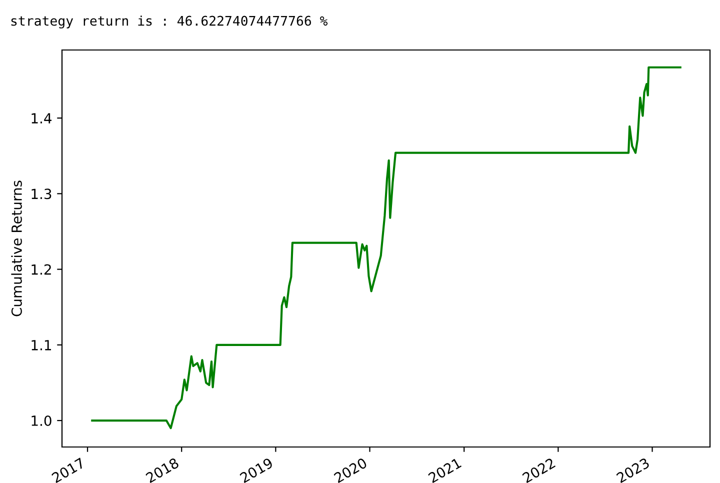 This screenshot has width=720, height=483. Describe the element at coordinates (42, 118) in the screenshot. I see `y-tick-label: 1.4` at that location.